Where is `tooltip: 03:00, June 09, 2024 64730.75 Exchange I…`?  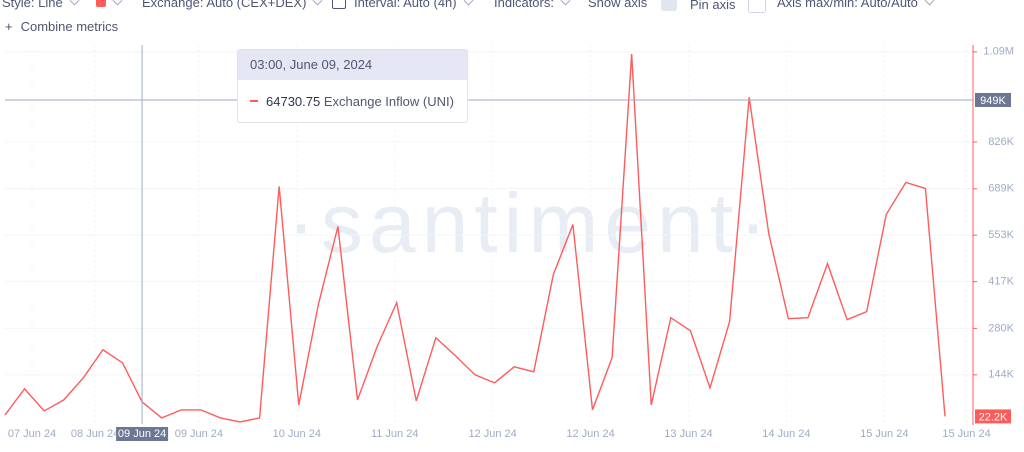
tooltip: 03:00, June 09, 2024 64730.75 Exchange I… is located at coordinates (352, 86).